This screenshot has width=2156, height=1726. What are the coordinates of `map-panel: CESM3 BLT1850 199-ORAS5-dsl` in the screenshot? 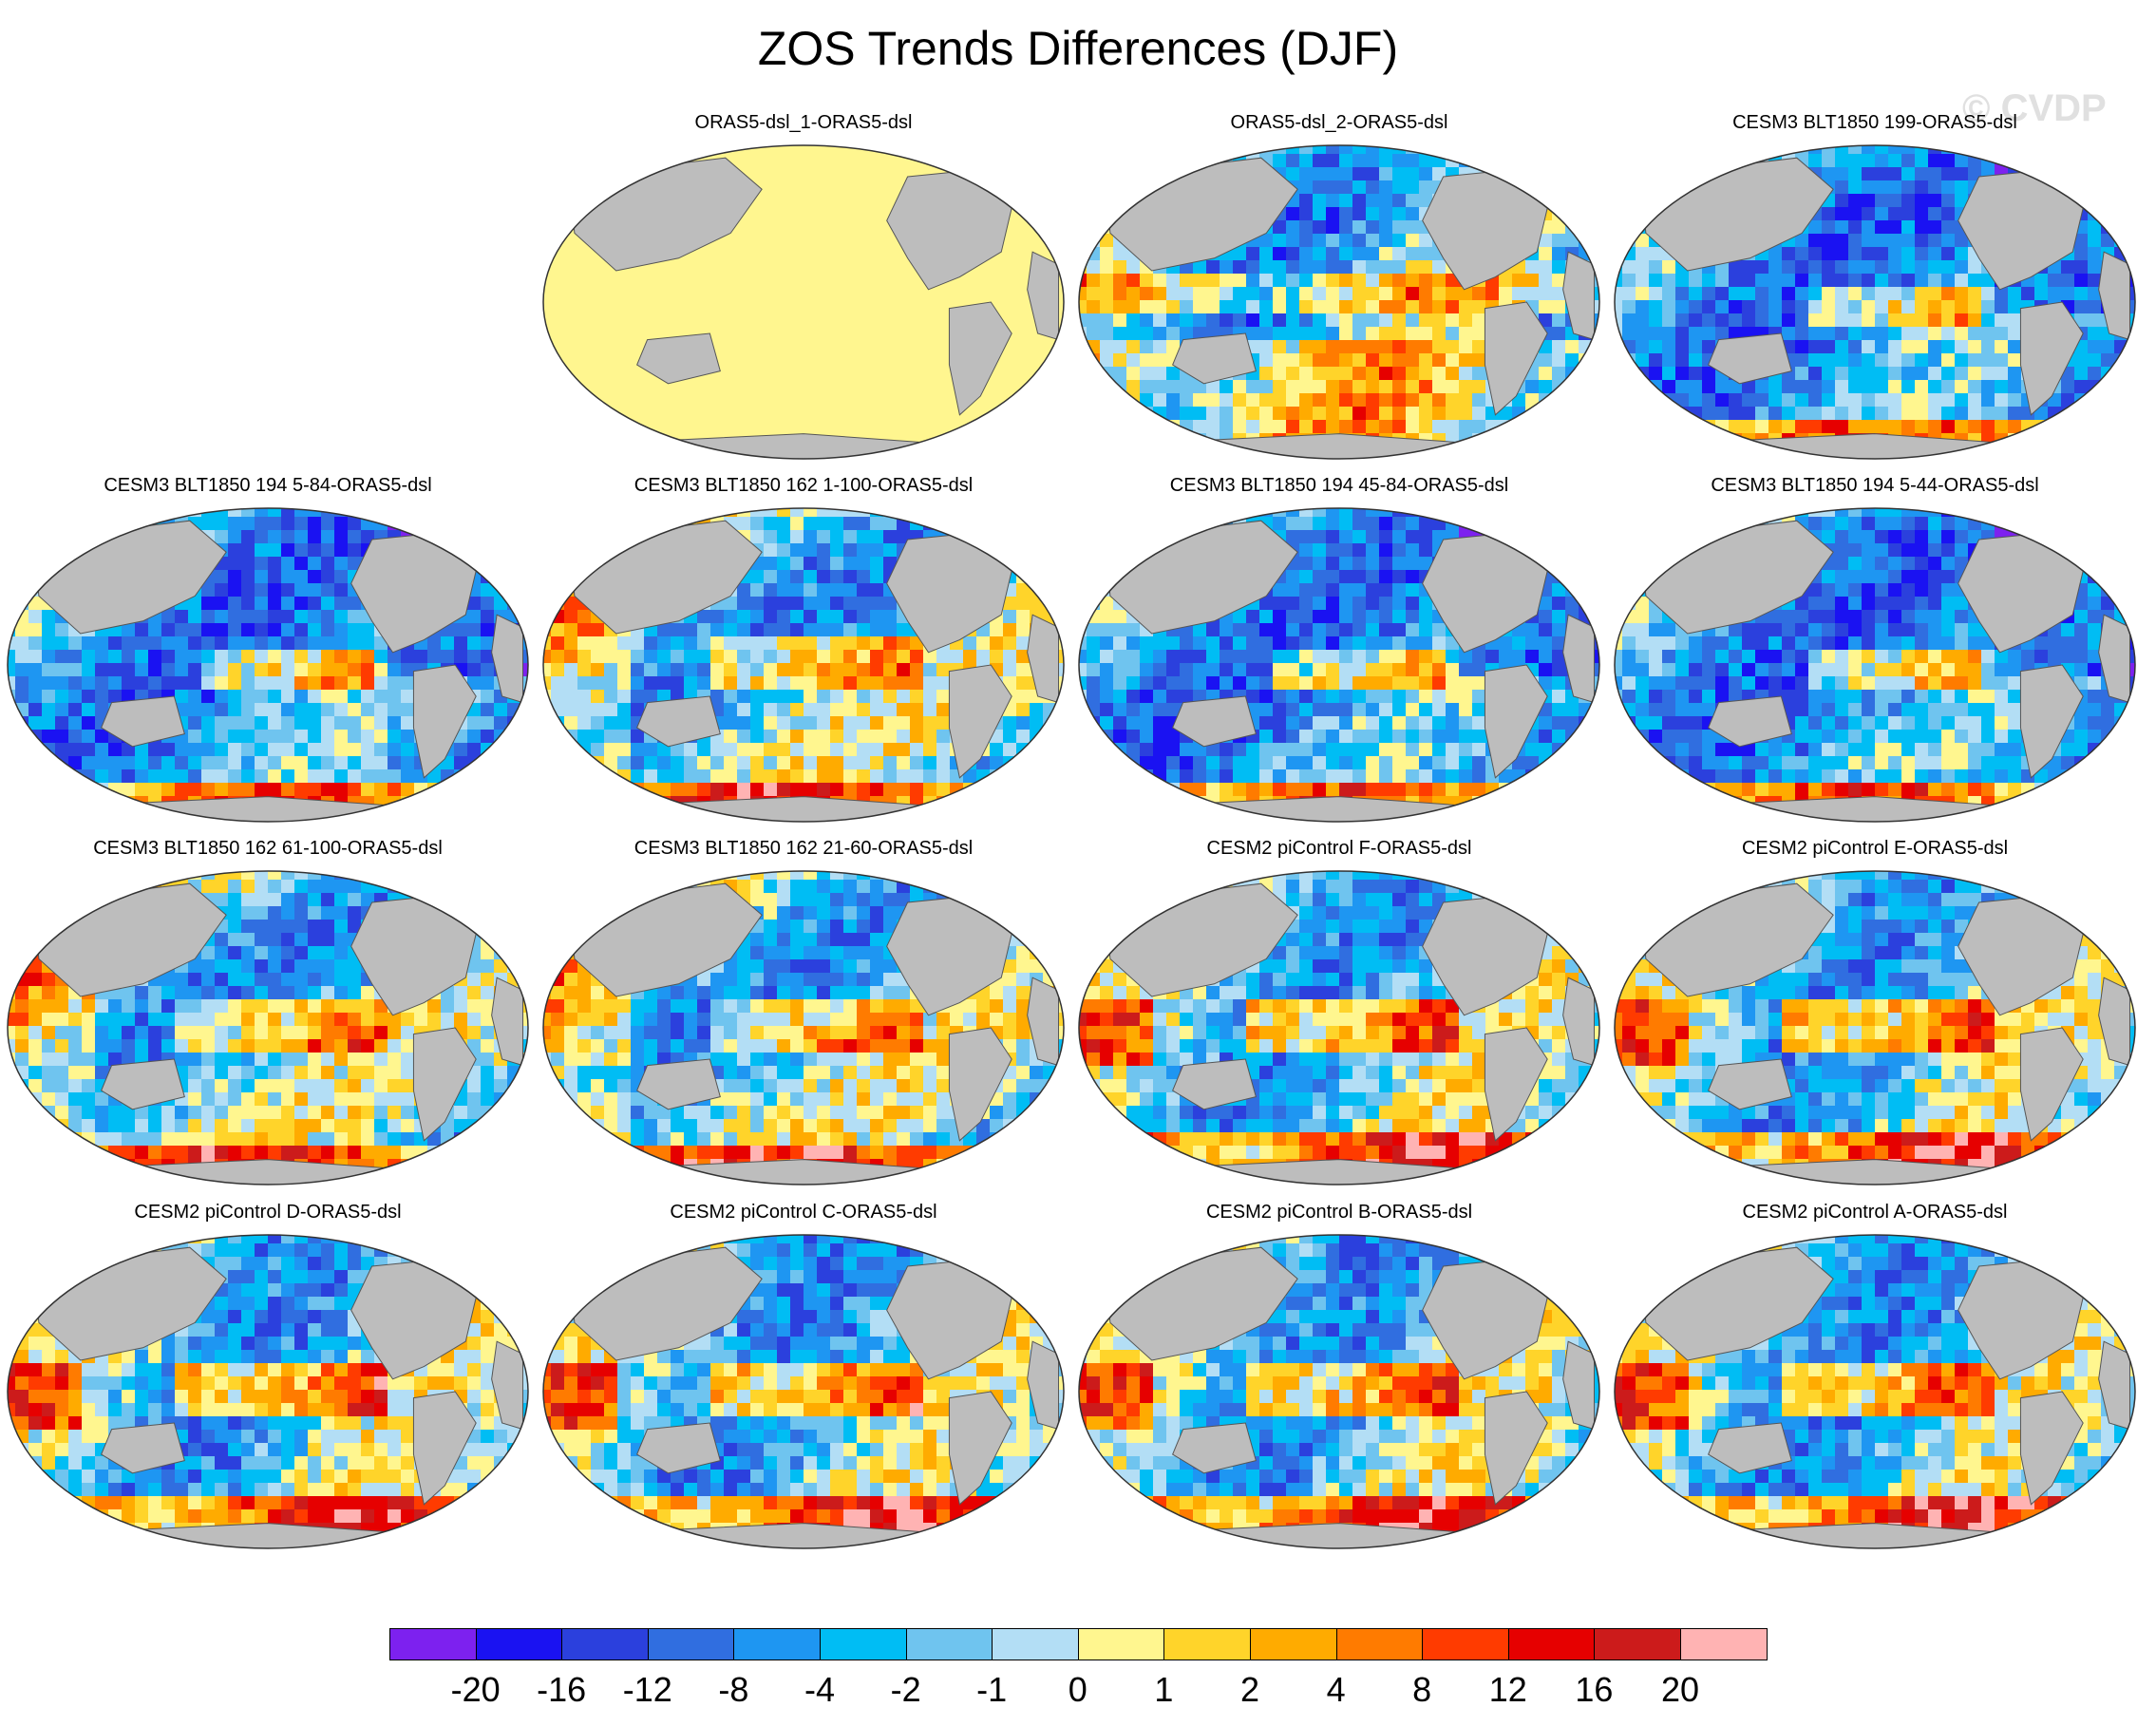 It's located at (1875, 290).